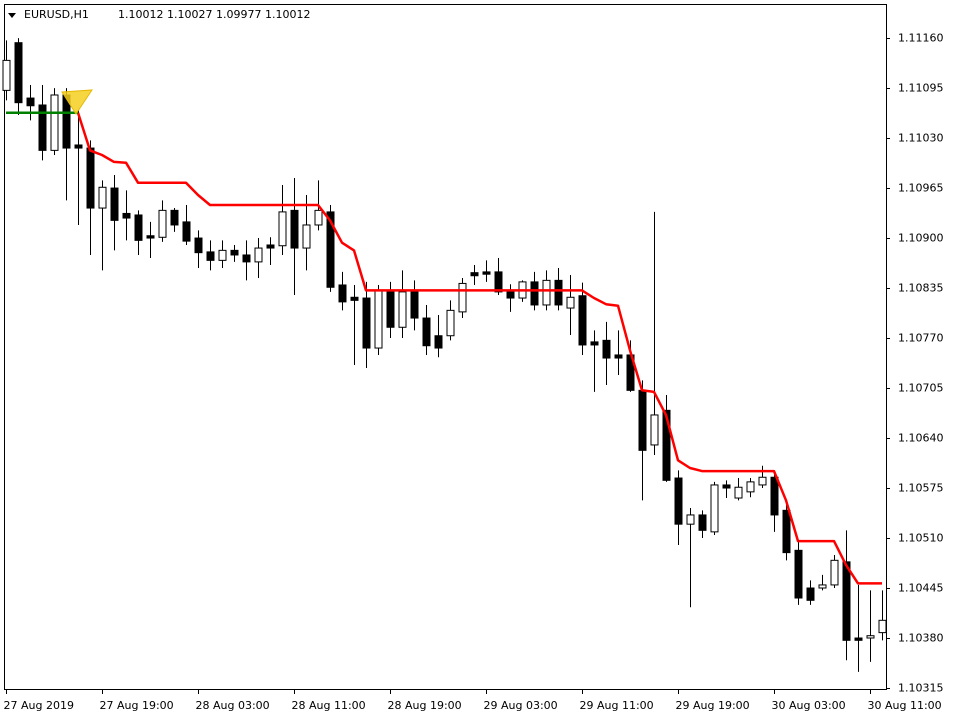 This screenshot has width=960, height=720. Describe the element at coordinates (921, 88) in the screenshot. I see `y-tick-label: 1.11095` at that location.